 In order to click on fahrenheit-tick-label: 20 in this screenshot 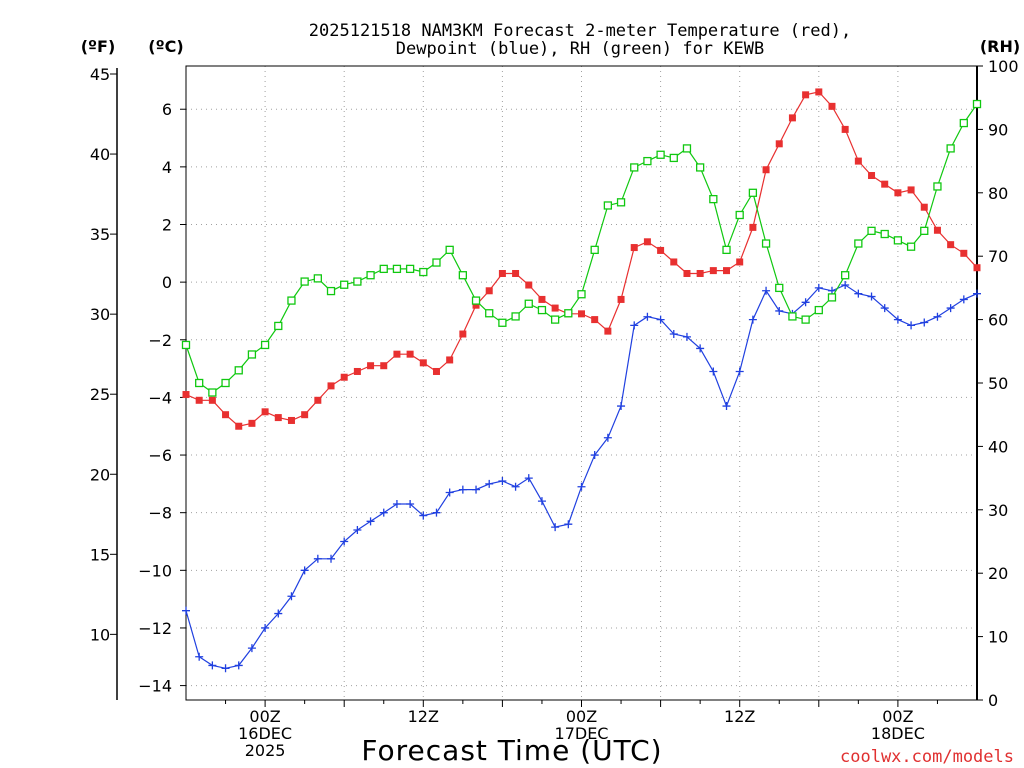, I will do `click(100, 474)`.